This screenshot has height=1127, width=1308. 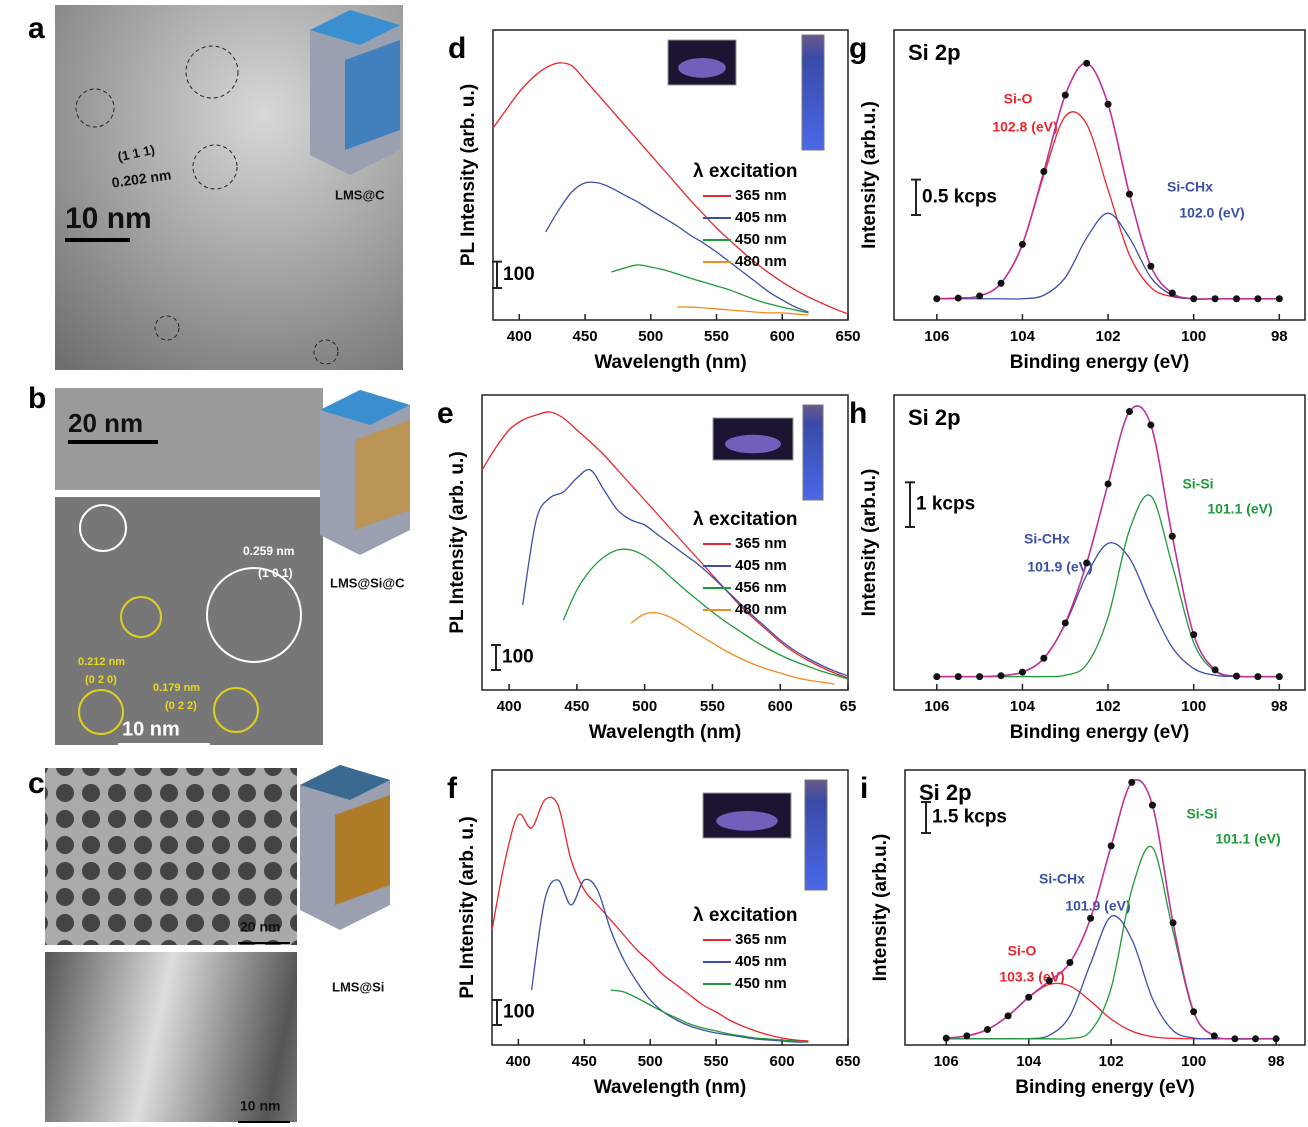 What do you see at coordinates (847, 336) in the screenshot?
I see `x-tick-label: 650` at bounding box center [847, 336].